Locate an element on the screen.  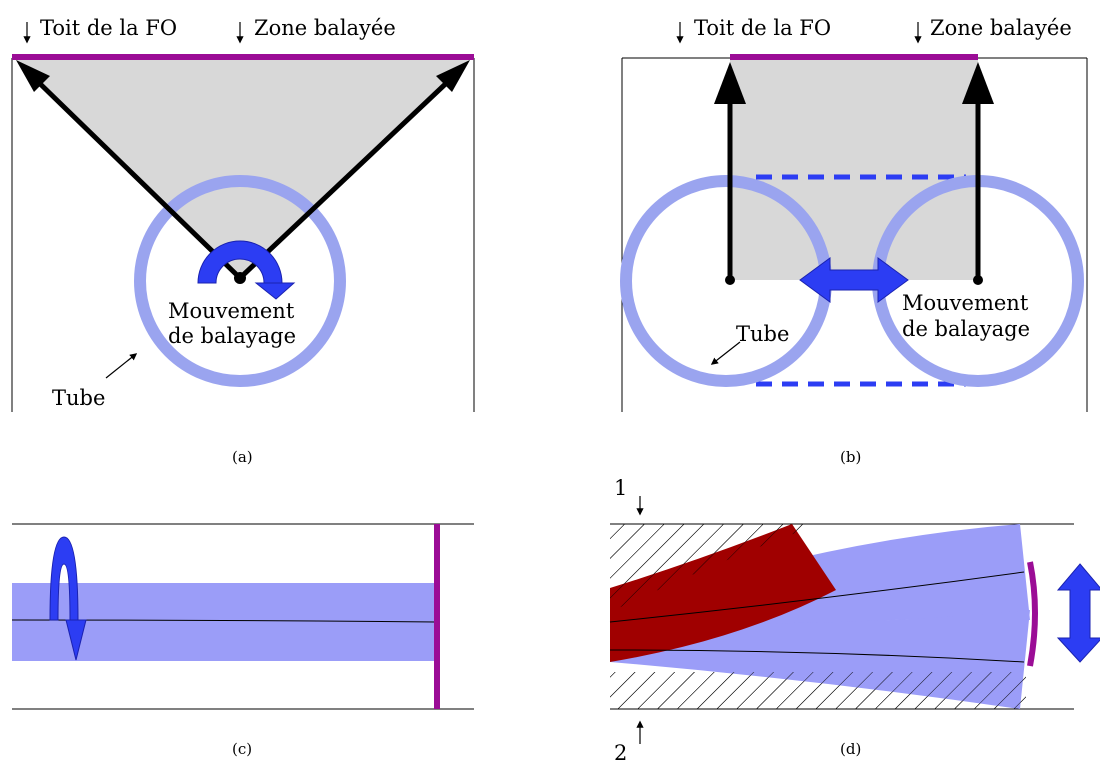
tube-ring is located at coordinates (240, 281).